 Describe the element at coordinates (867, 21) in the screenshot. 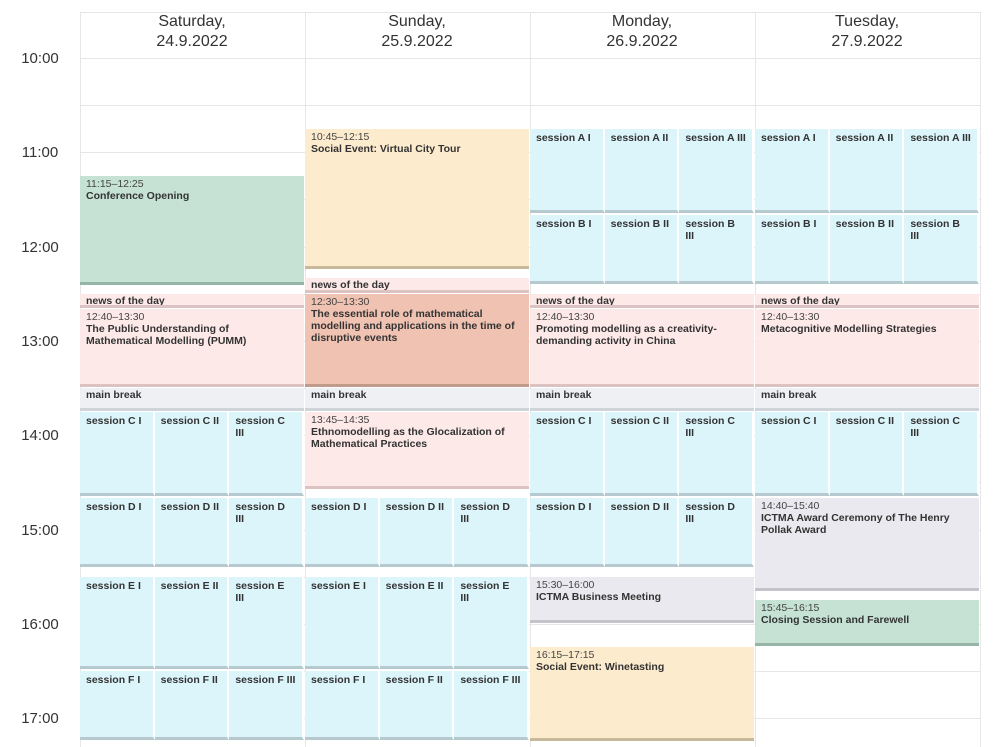

I see `day-weekday: Tuesday,` at that location.